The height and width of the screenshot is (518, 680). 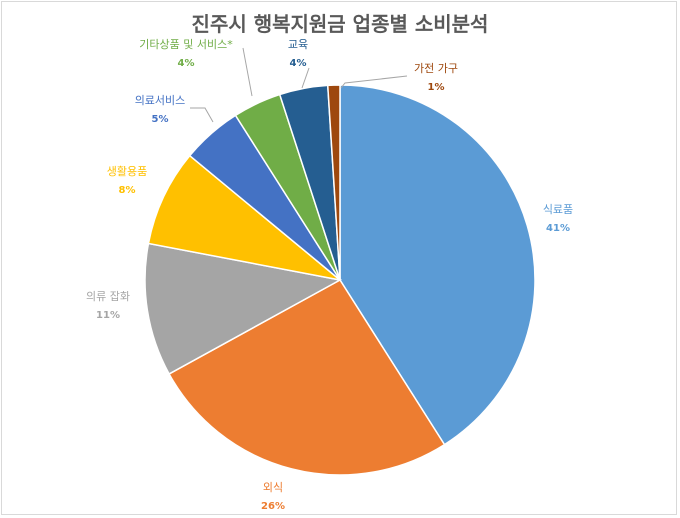 I want to click on slice-label: 의료서비스, so click(x=160, y=100).